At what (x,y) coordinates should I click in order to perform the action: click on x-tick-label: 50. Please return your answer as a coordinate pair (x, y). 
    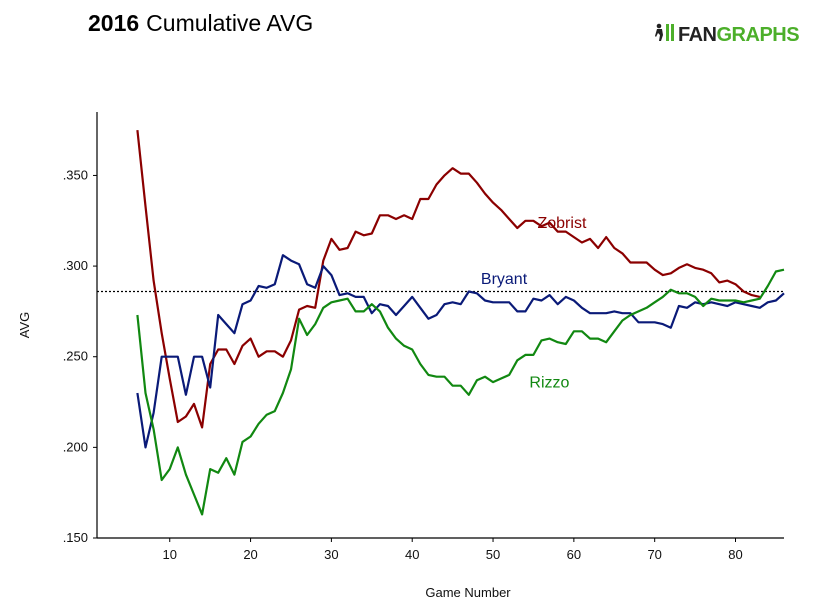
    Looking at the image, I should click on (493, 554).